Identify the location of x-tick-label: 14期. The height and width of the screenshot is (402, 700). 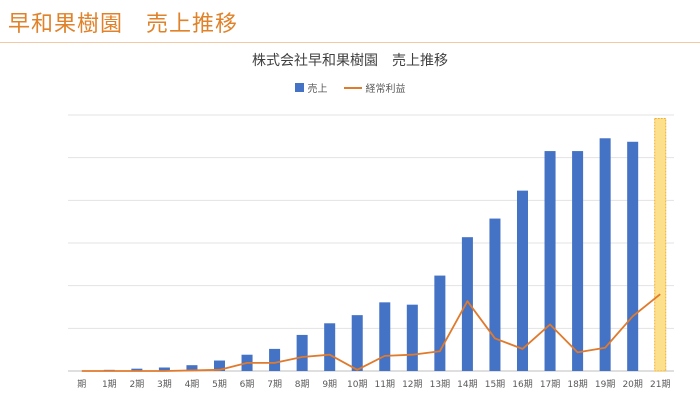
(467, 384).